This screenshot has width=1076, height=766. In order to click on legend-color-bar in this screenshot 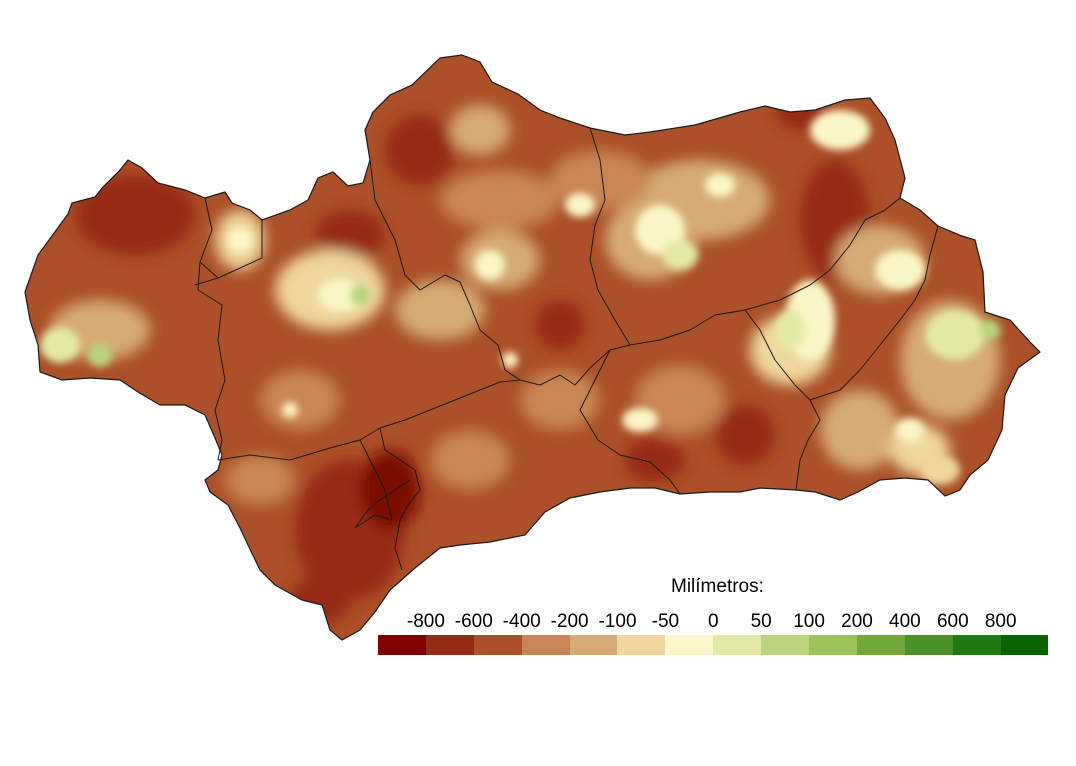, I will do `click(713, 645)`.